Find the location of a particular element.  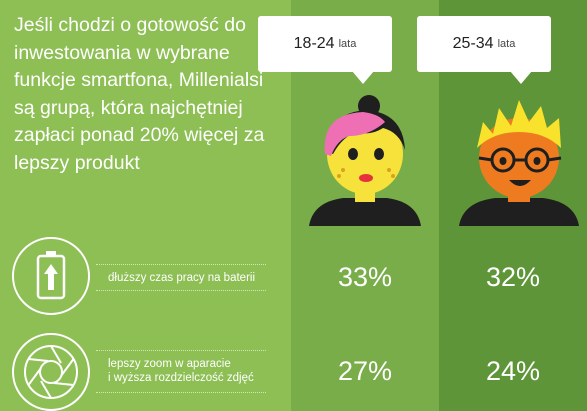

value-battery-25-34: 32% is located at coordinates (513, 277).